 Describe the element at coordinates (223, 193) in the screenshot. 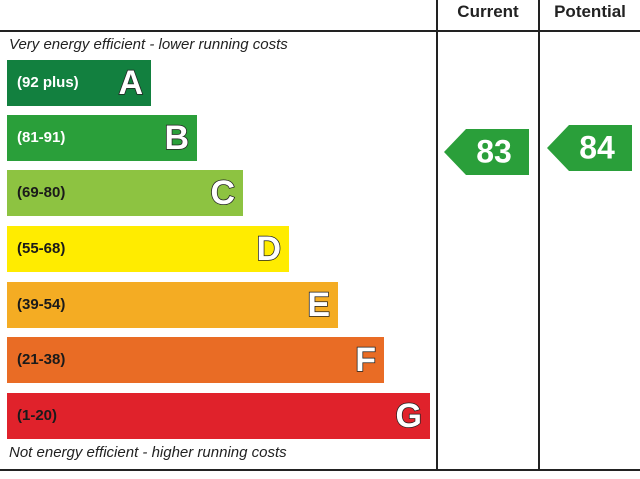

I see `band-letter: C` at that location.